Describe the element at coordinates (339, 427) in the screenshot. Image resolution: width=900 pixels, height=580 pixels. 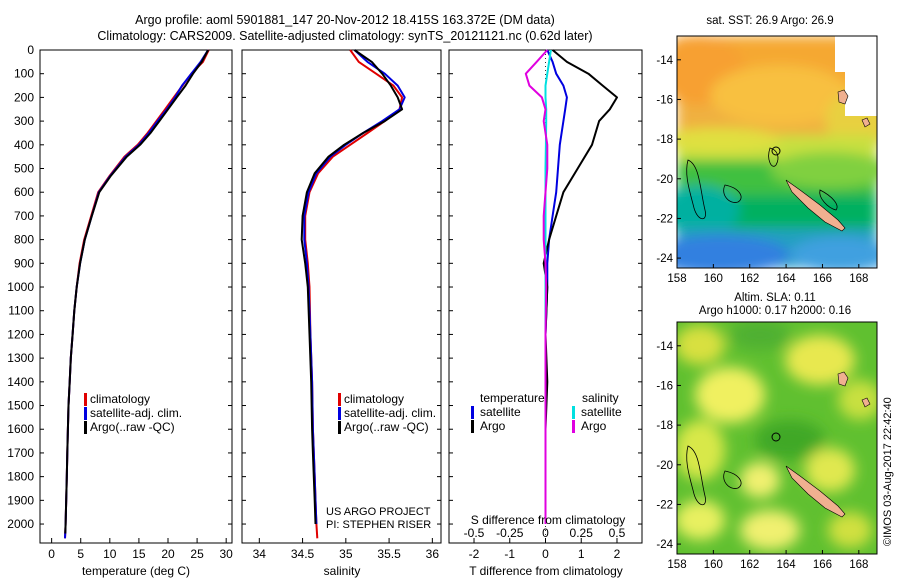
I see `legend-swatch-argo` at that location.